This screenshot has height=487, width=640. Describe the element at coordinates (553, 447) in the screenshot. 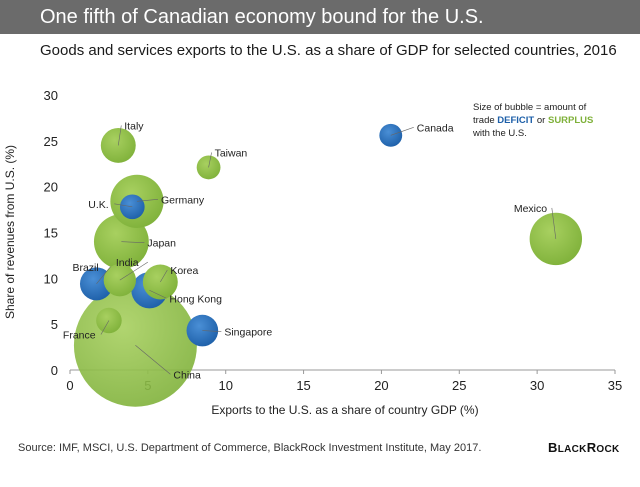

I see `logo-b: B` at that location.